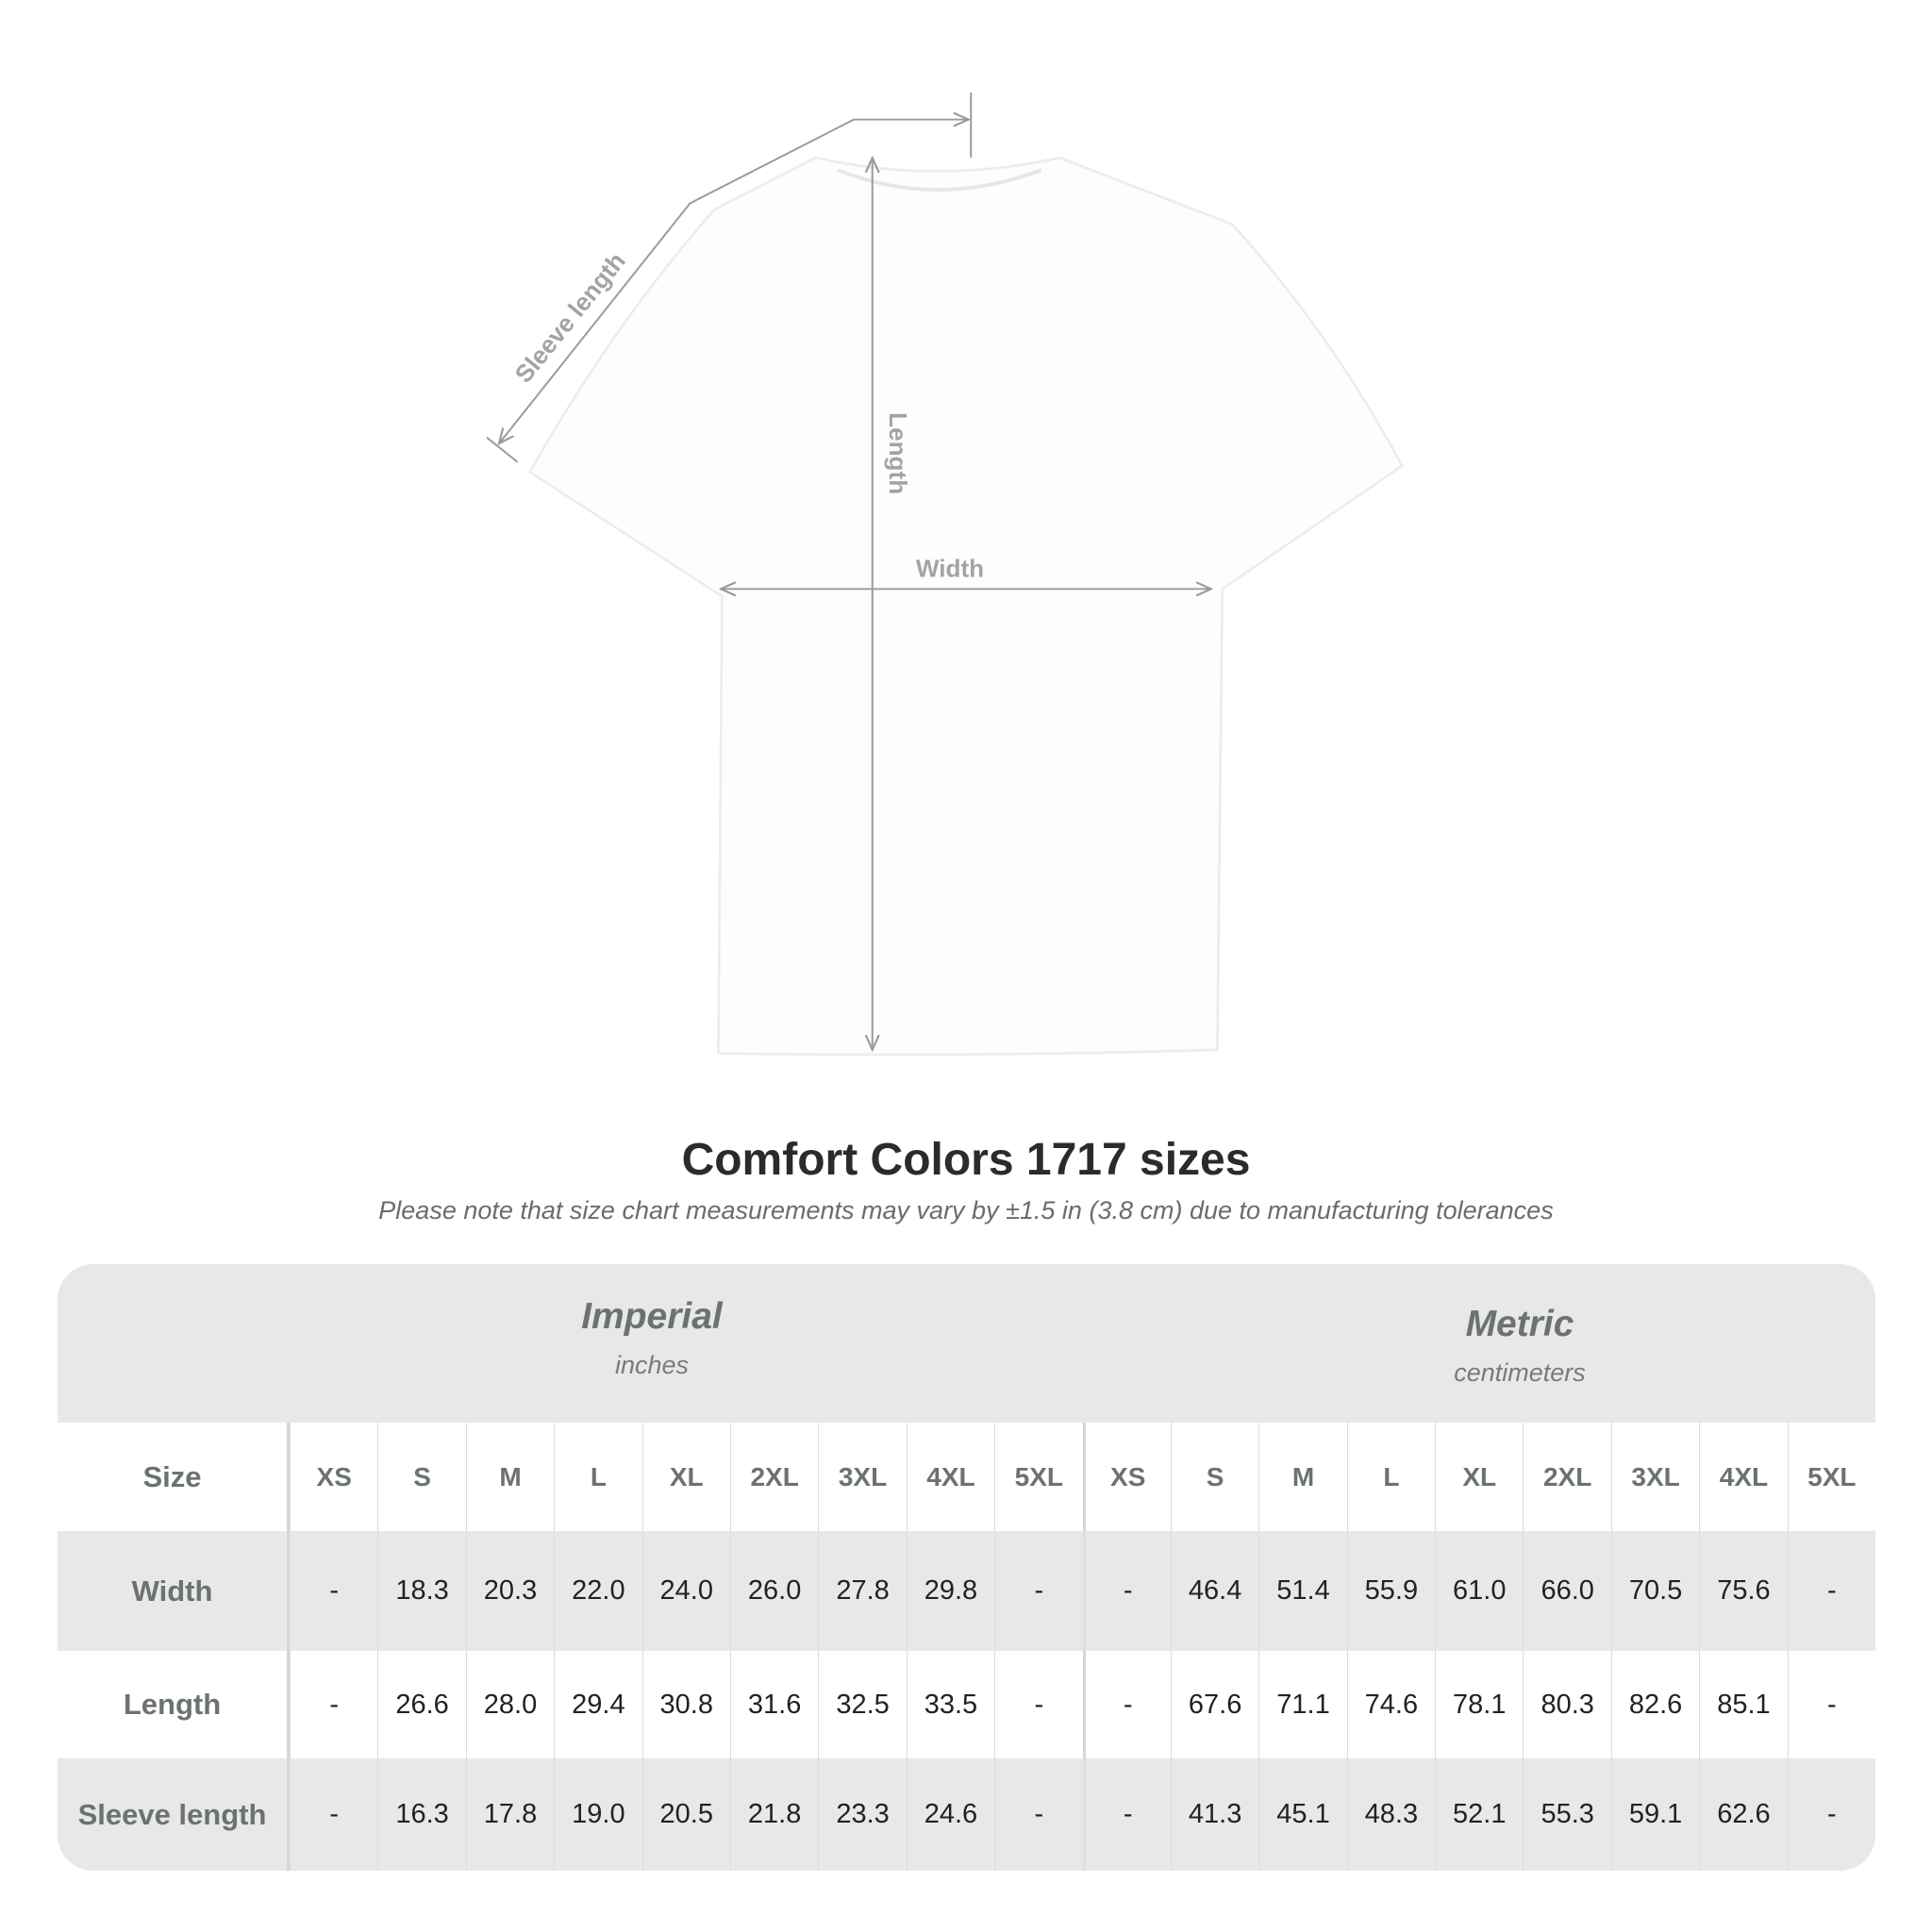 The image size is (1932, 1932). What do you see at coordinates (1126, 1477) in the screenshot?
I see `metric-size-XS: XS` at bounding box center [1126, 1477].